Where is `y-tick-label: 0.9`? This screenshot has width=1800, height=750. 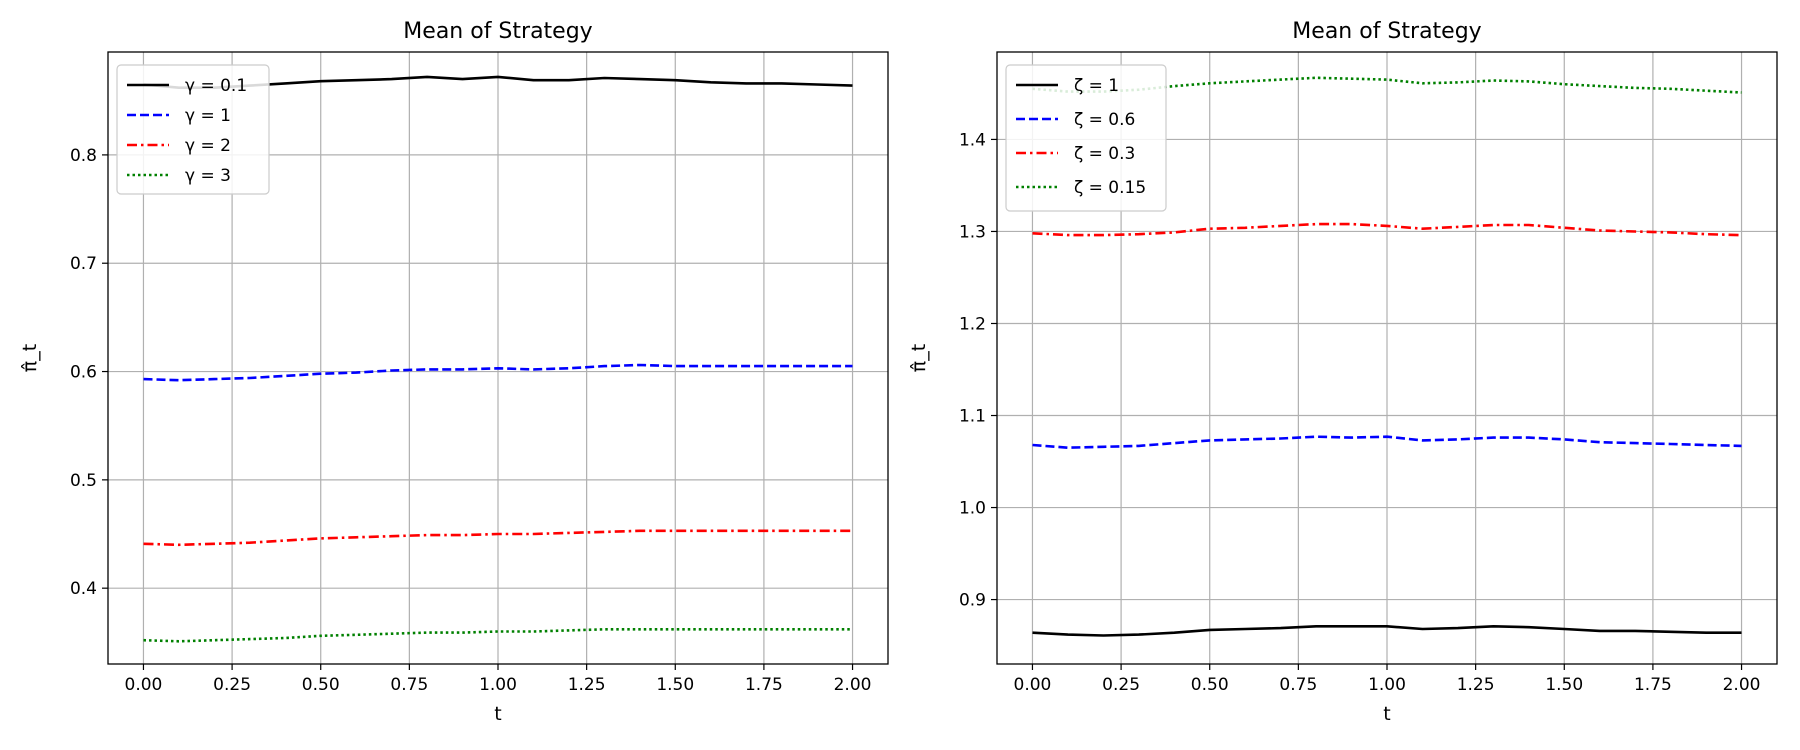 y-tick-label: 0.9 is located at coordinates (972, 601).